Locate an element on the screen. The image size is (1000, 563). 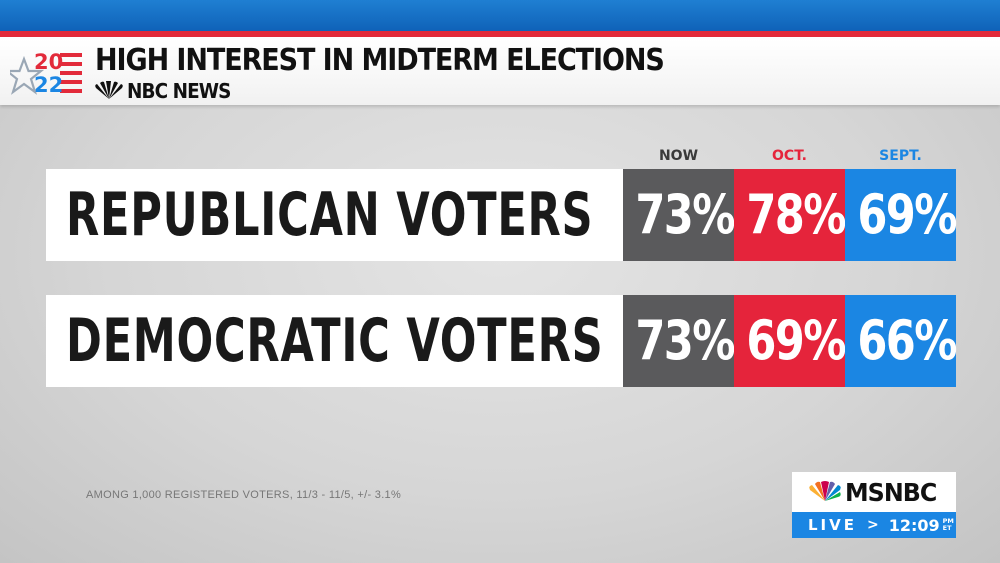
row-label-democratic: DEMOCRATIC VOTERS is located at coordinates (335, 341).